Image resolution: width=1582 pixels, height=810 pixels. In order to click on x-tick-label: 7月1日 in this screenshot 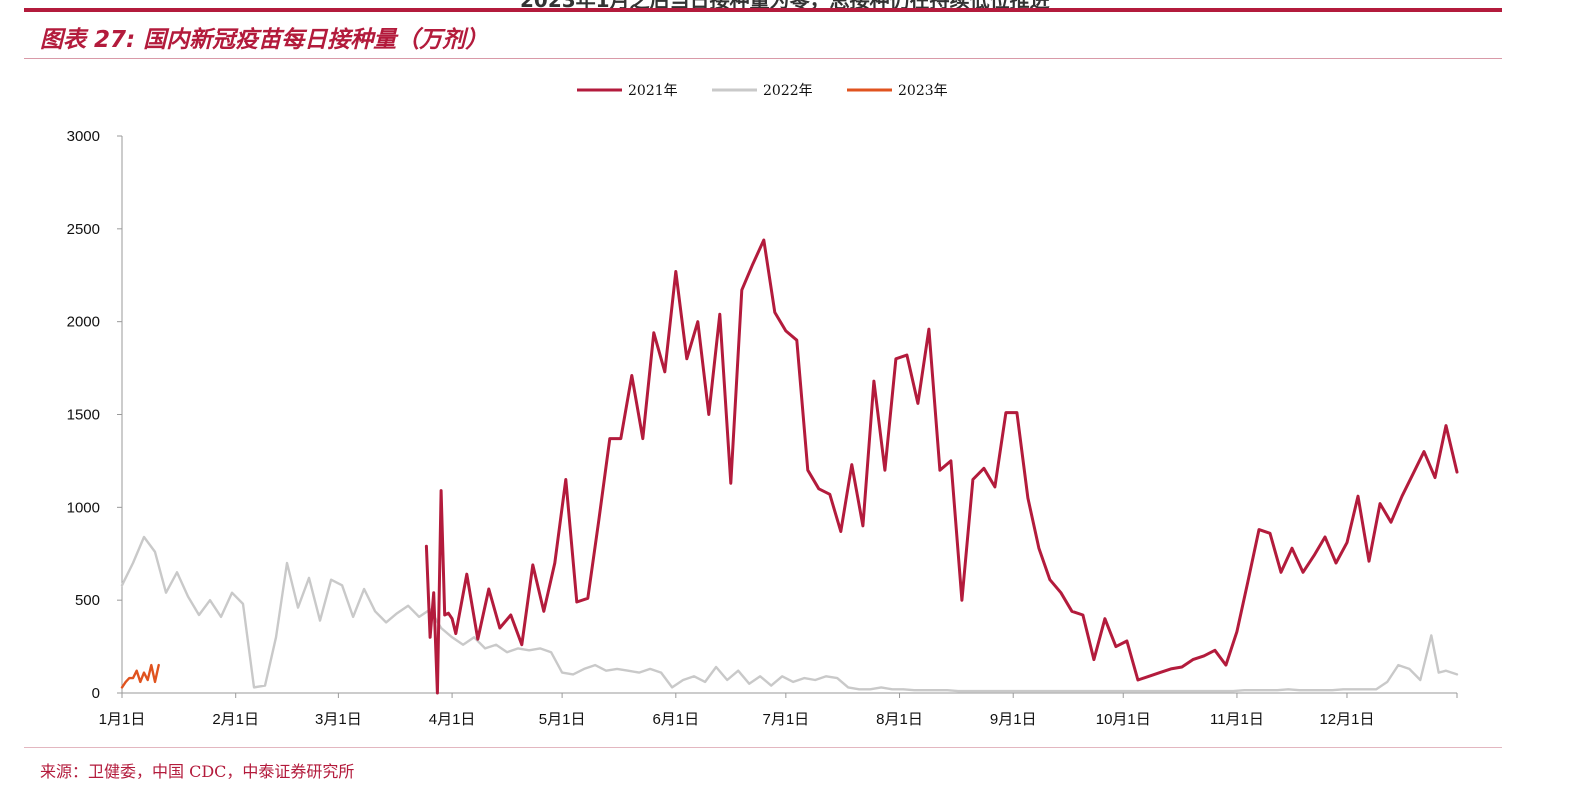, I will do `click(785, 719)`.